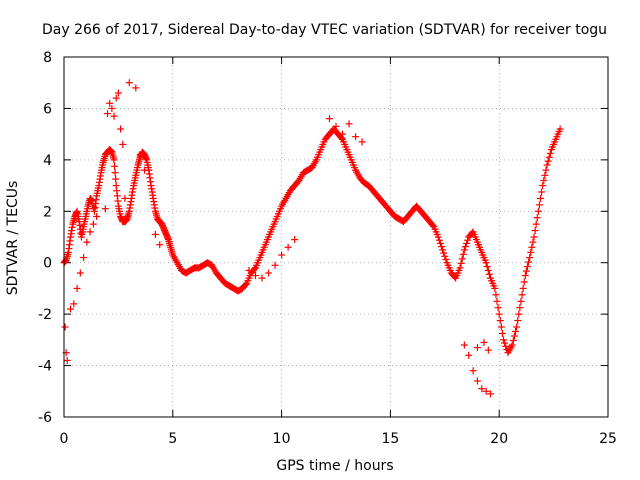 This screenshot has height=480, width=640. I want to click on y-tick-label: -2, so click(45, 315).